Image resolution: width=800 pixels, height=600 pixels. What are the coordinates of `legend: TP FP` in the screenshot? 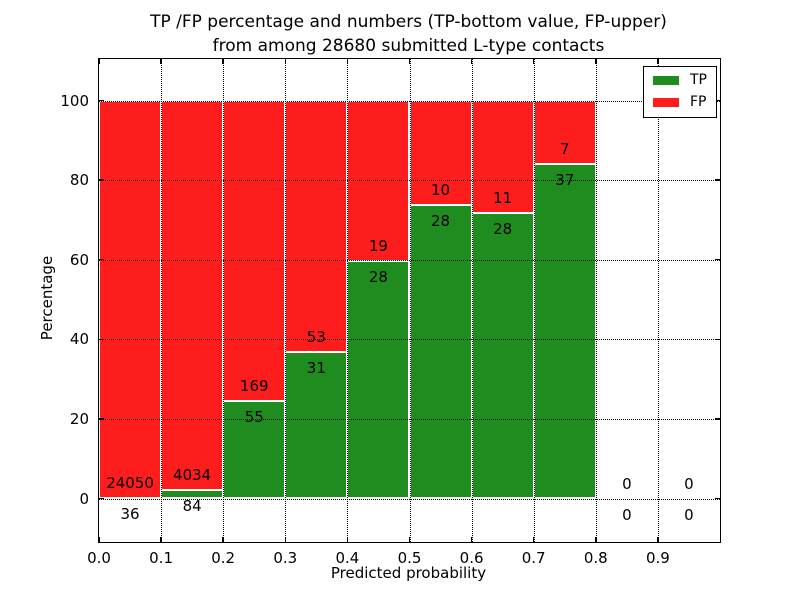 It's located at (680, 92).